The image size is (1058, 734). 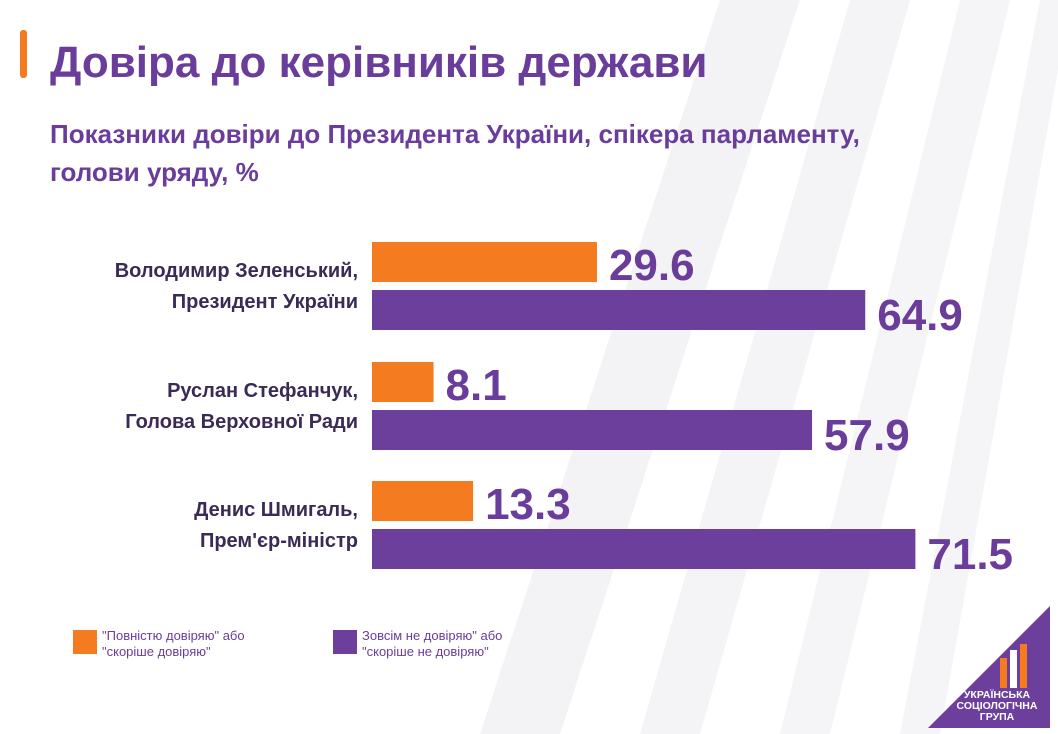 I want to click on title-accent-bar, so click(x=23, y=54).